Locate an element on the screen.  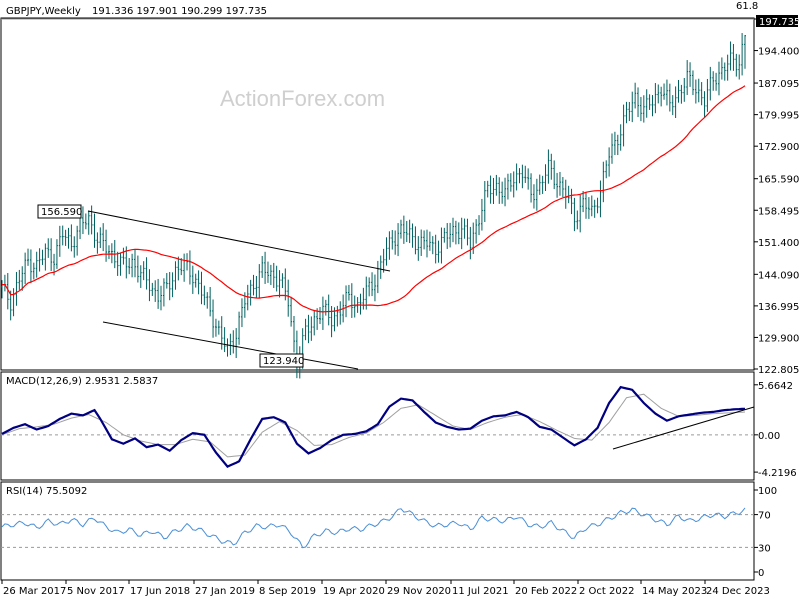
macd-signal-line is located at coordinates (373, 425).